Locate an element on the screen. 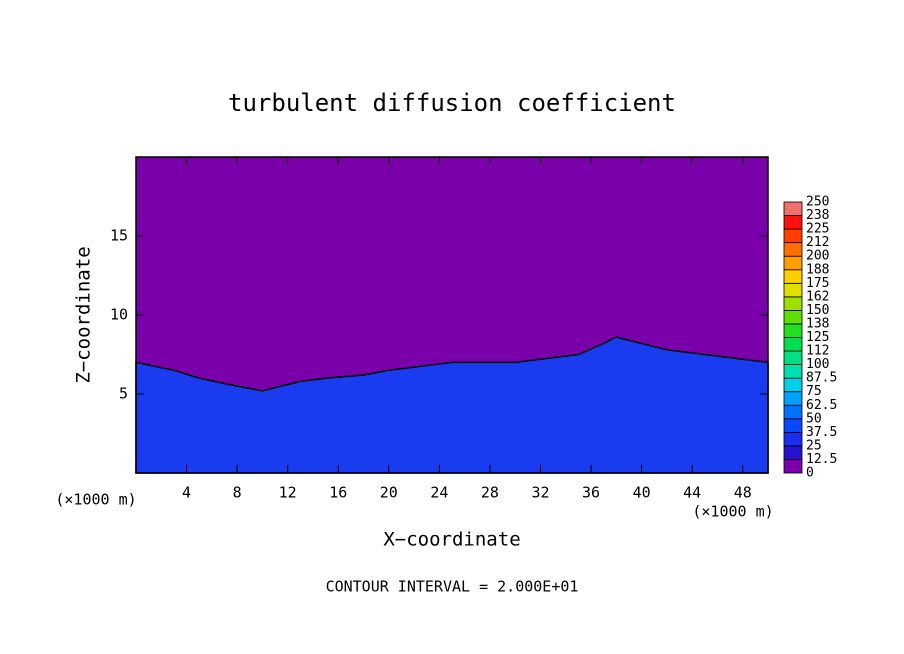  colorbar-label: 0 is located at coordinates (810, 473).